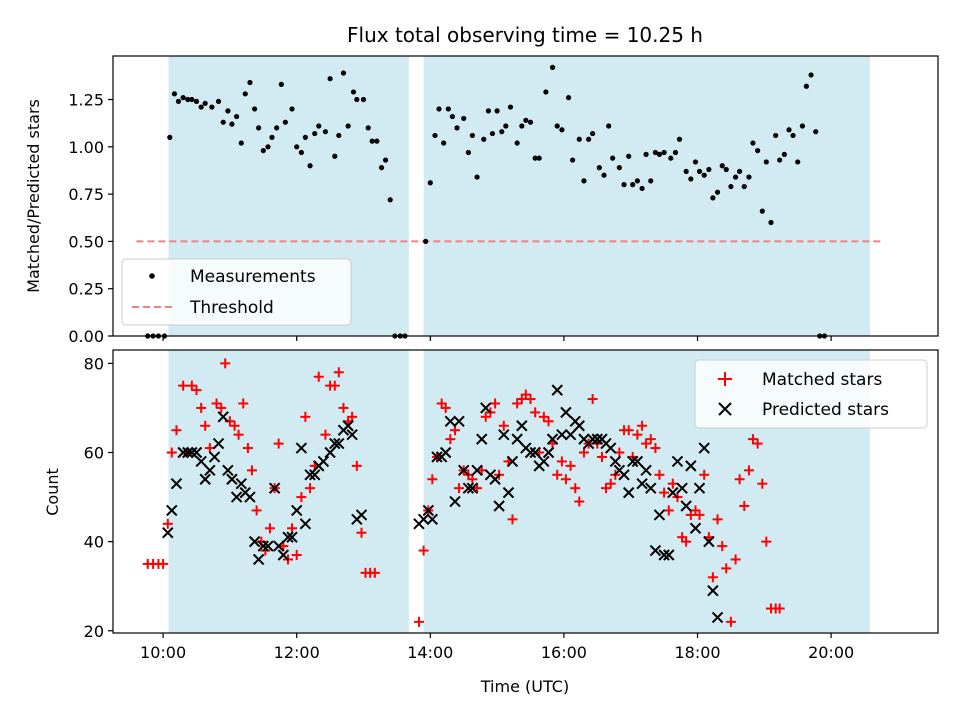 Image resolution: width=960 pixels, height=720 pixels. Describe the element at coordinates (152, 276) in the screenshot. I see `legend-marker-measurements` at that location.